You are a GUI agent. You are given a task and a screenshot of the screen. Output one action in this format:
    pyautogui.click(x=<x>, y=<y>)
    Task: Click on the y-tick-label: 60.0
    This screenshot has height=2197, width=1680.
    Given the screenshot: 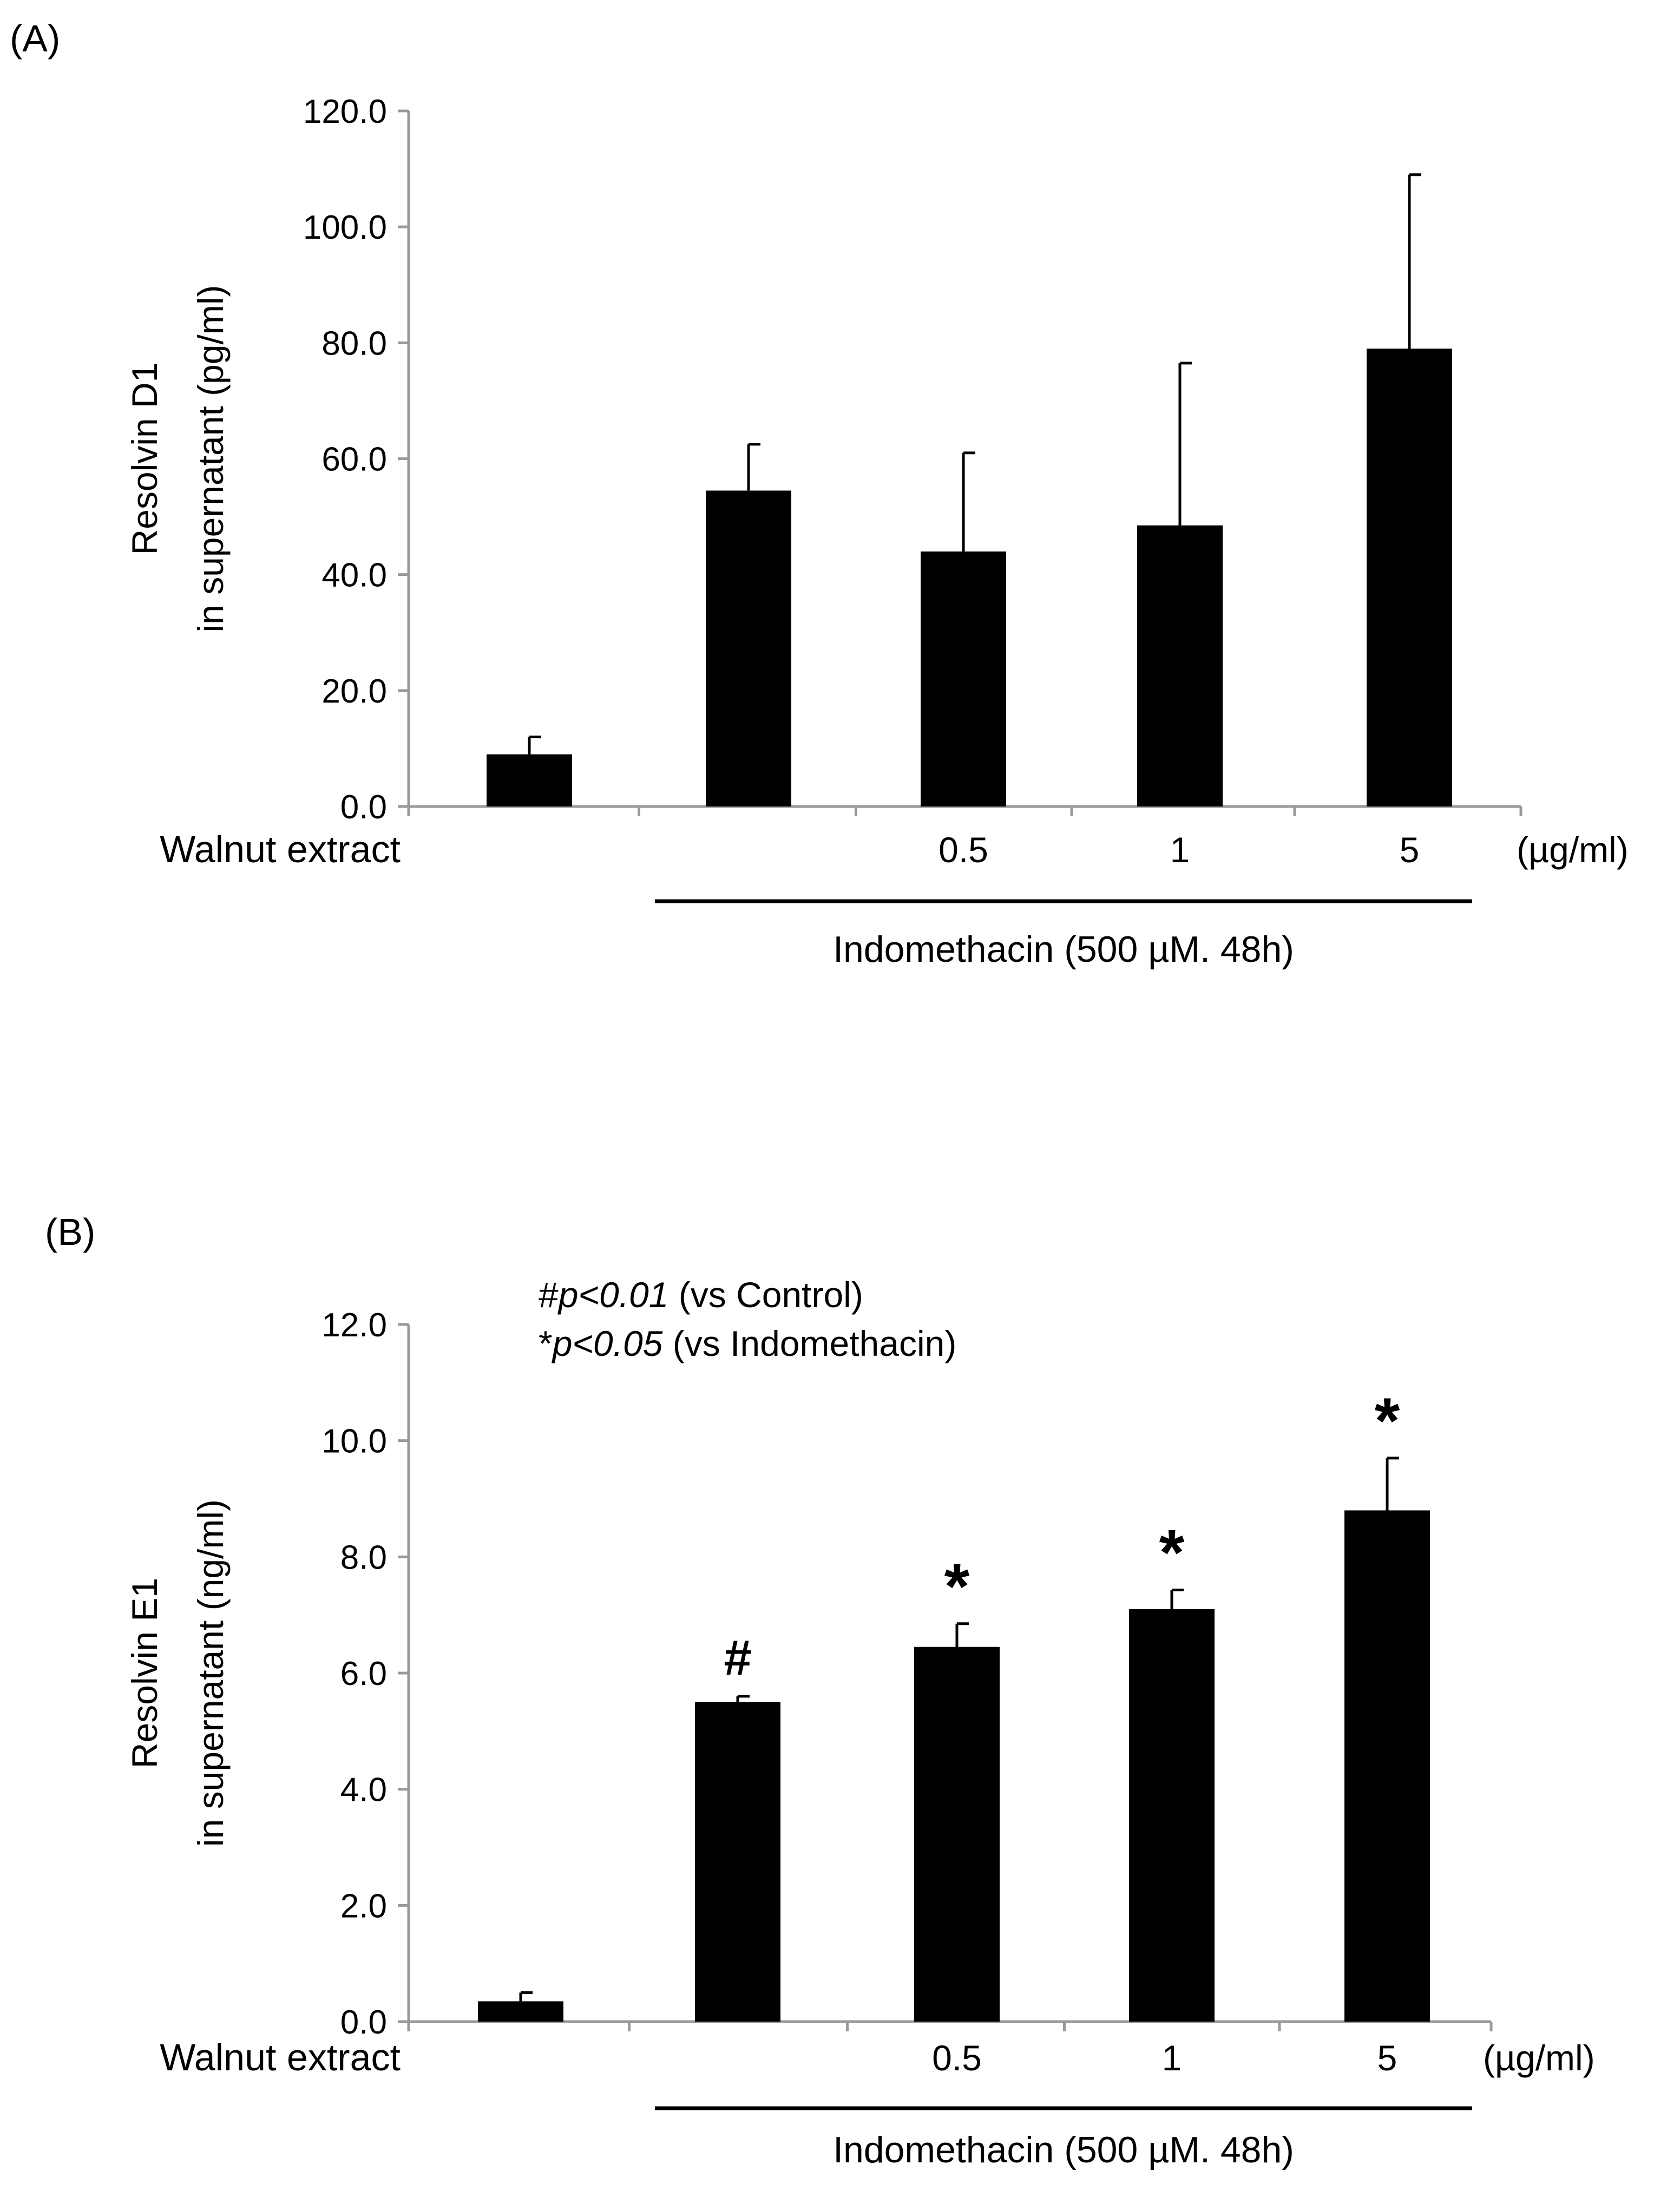 What is the action you would take?
    pyautogui.click(x=354, y=459)
    